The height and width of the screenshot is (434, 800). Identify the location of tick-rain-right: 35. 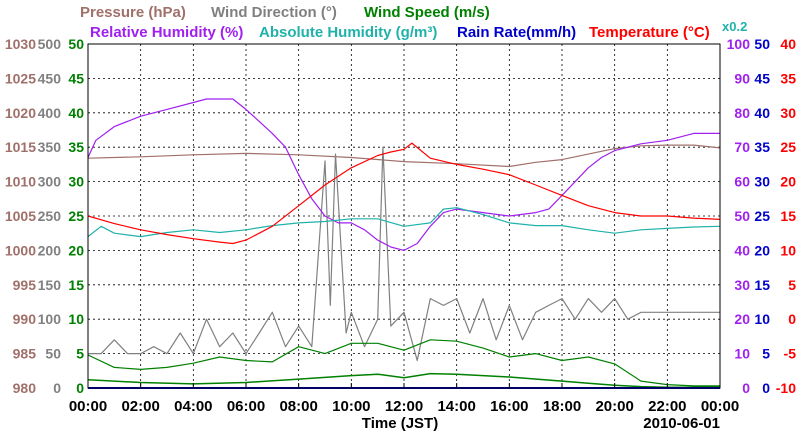
(762, 147).